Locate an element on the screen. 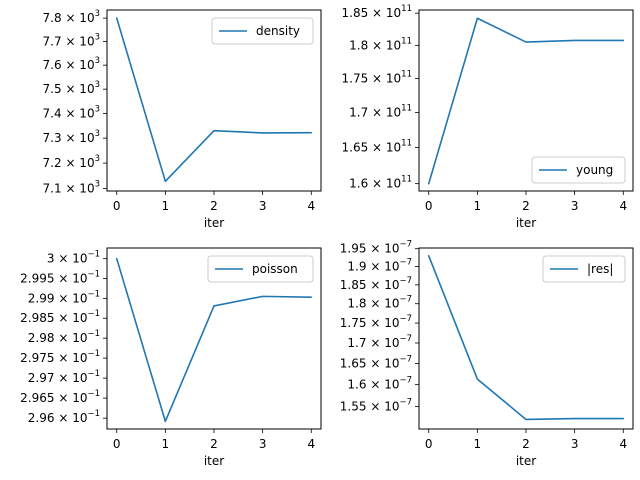 Image resolution: width=640 pixels, height=480 pixels. y-tick-label: 1.9 × 10⁻⁷ is located at coordinates (379, 266).